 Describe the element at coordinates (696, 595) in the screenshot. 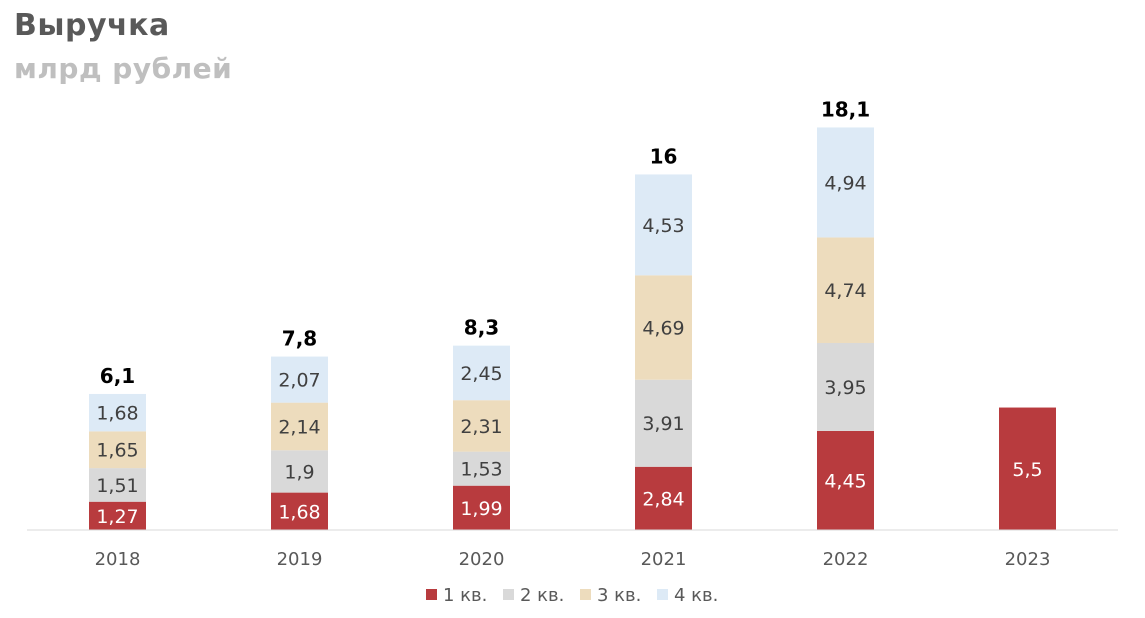

I see `legend-label-q4: 4 кв.` at that location.